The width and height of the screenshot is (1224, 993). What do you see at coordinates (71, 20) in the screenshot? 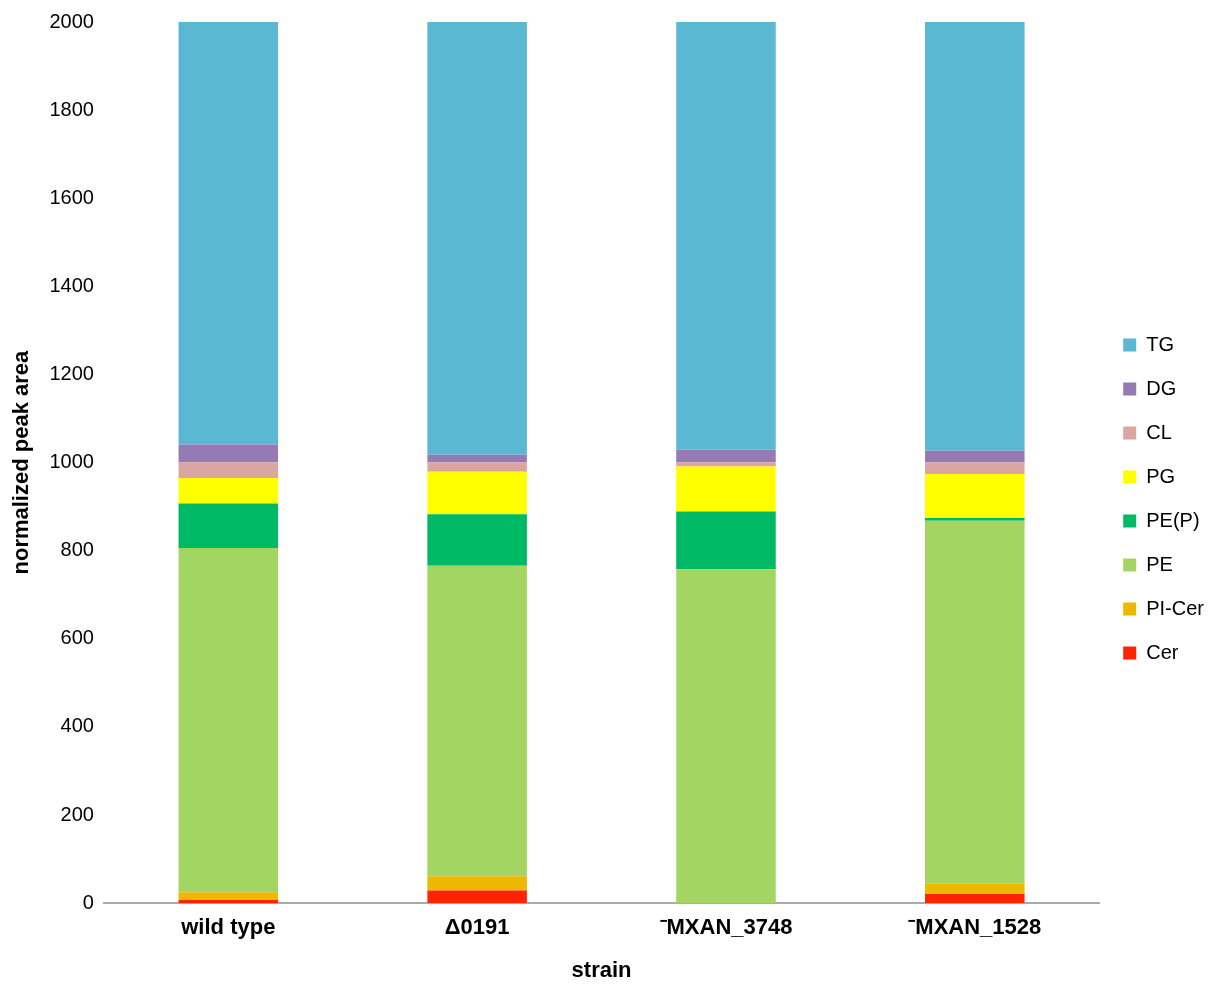
I see `y-tick-label: 2000` at bounding box center [71, 20].